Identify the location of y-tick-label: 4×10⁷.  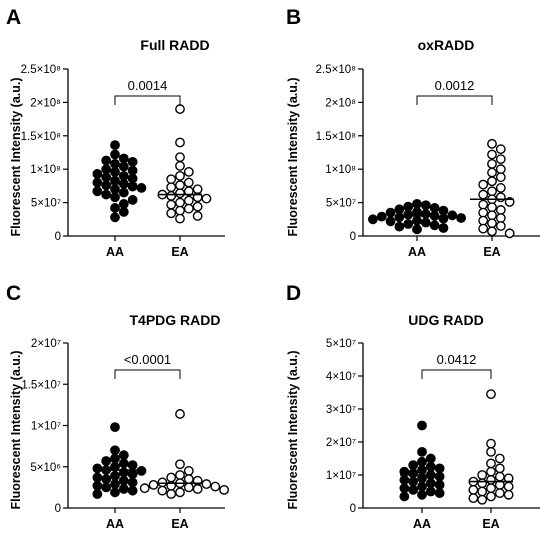
(341, 377).